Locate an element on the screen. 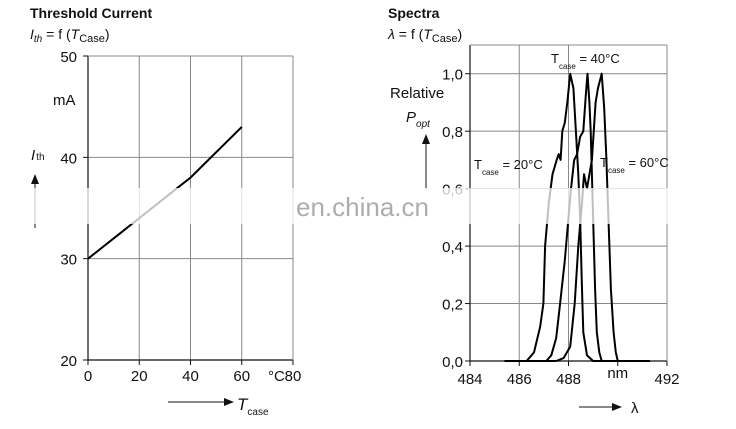 This screenshot has width=736, height=429. x-tick-label: 60 is located at coordinates (241, 376).